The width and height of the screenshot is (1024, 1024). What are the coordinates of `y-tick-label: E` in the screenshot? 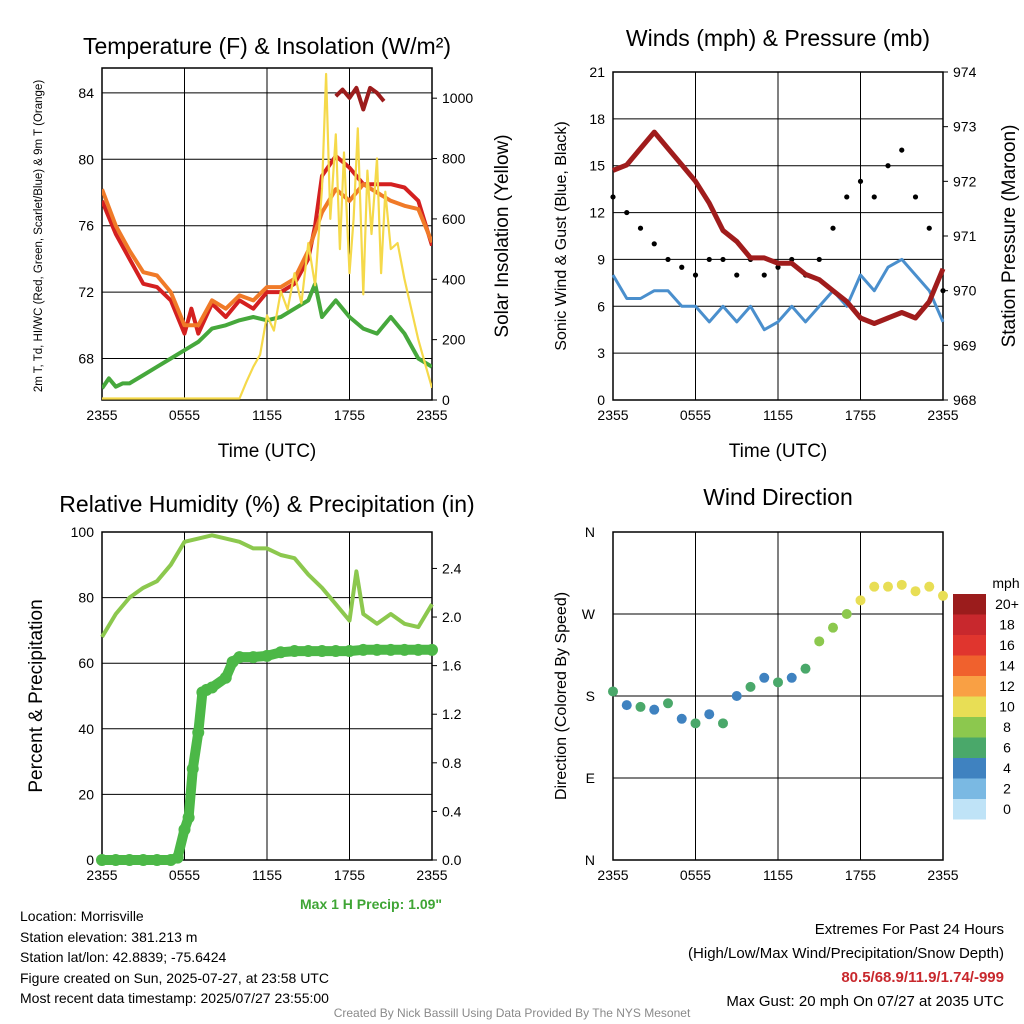 It's located at (590, 778).